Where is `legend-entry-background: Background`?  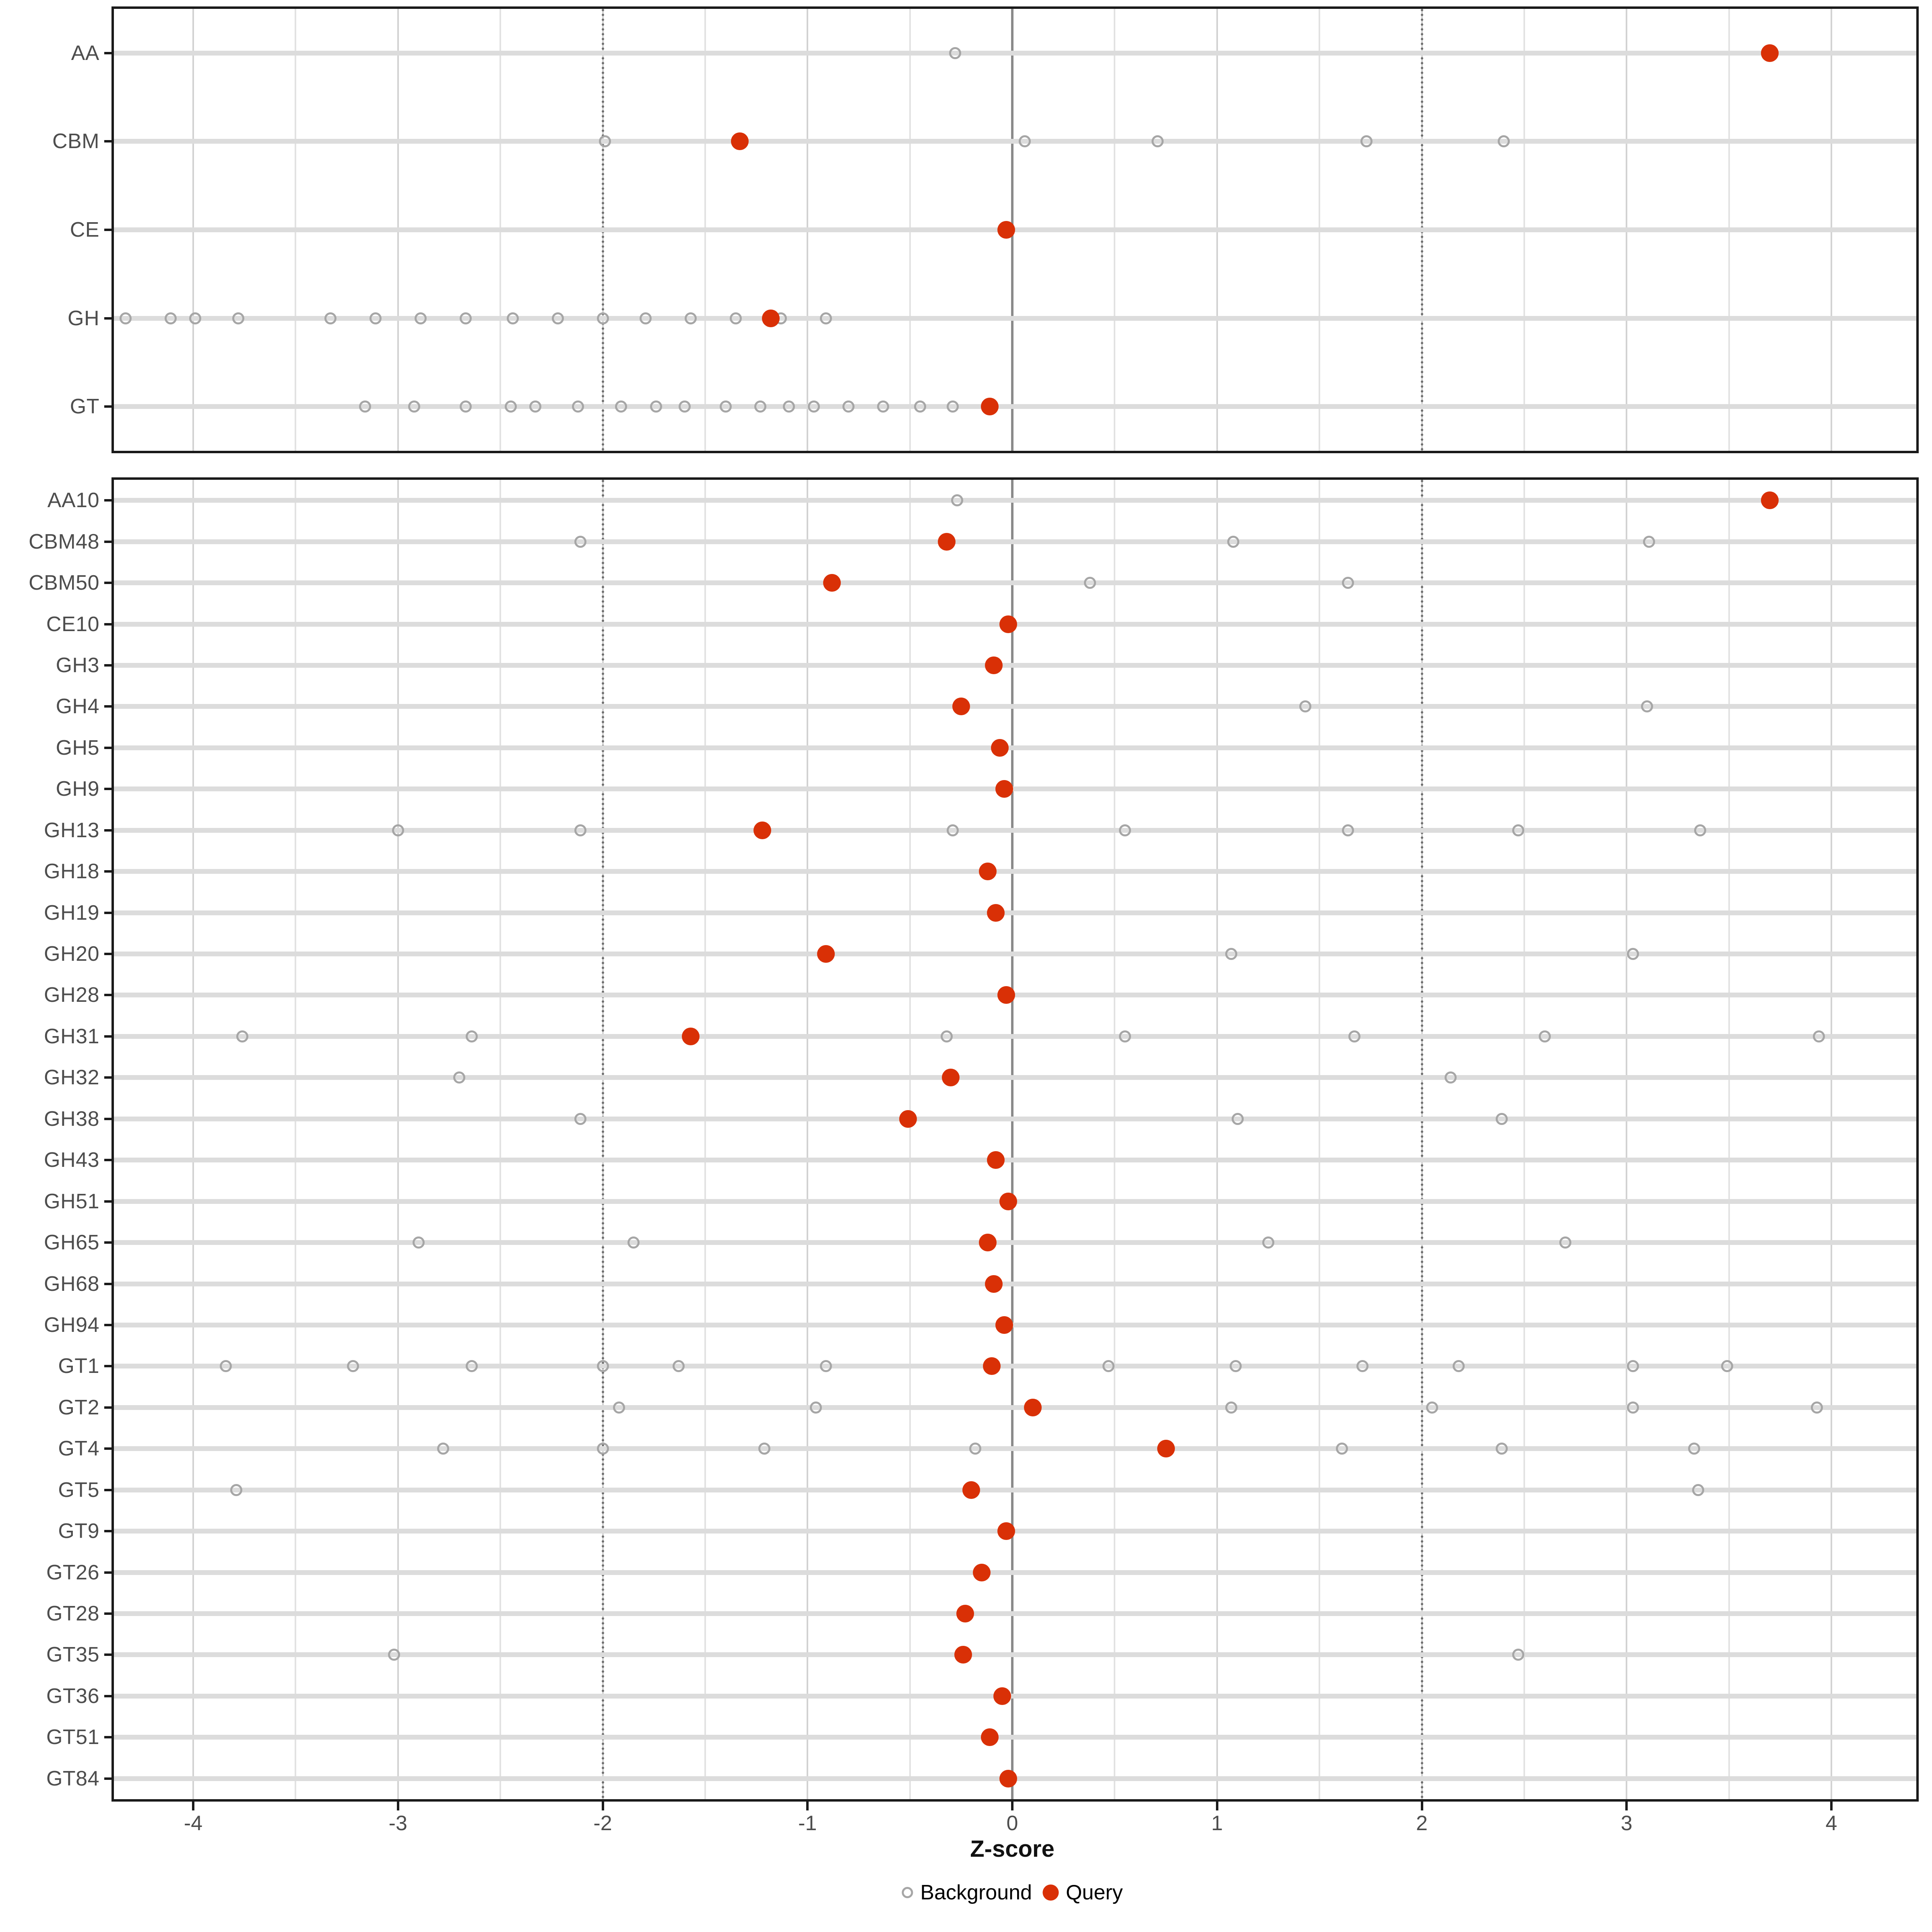
legend-entry-background: Background is located at coordinates (967, 1892).